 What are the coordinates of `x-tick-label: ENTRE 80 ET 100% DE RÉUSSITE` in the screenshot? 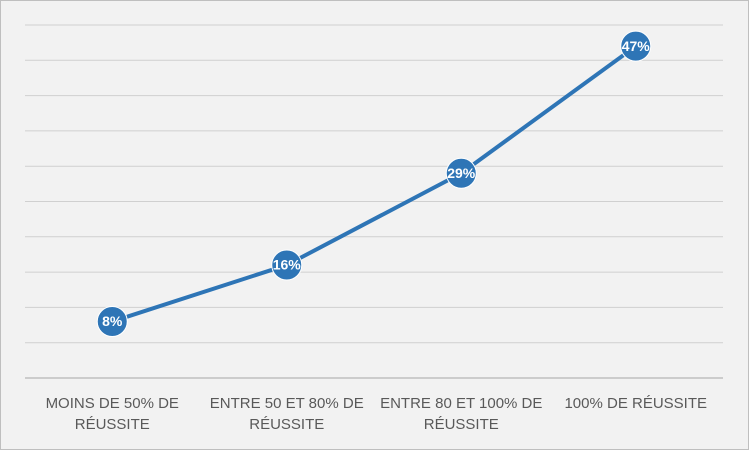 It's located at (461, 414).